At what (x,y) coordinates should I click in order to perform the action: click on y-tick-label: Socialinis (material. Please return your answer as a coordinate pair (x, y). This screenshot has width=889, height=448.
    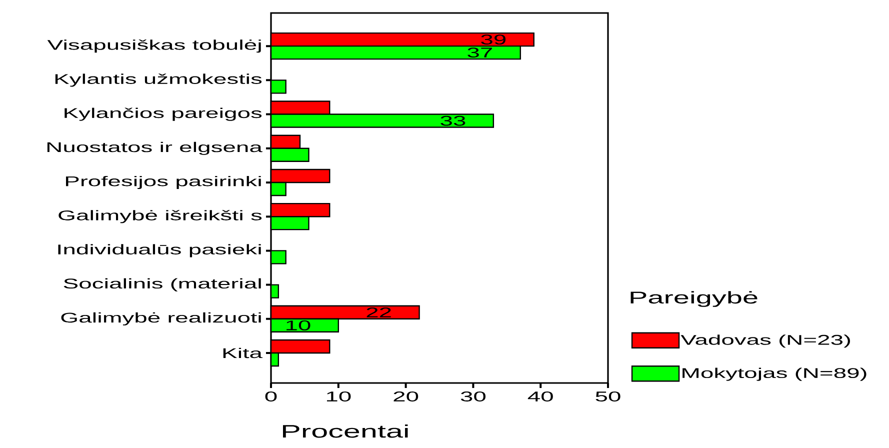
    Looking at the image, I should click on (162, 285).